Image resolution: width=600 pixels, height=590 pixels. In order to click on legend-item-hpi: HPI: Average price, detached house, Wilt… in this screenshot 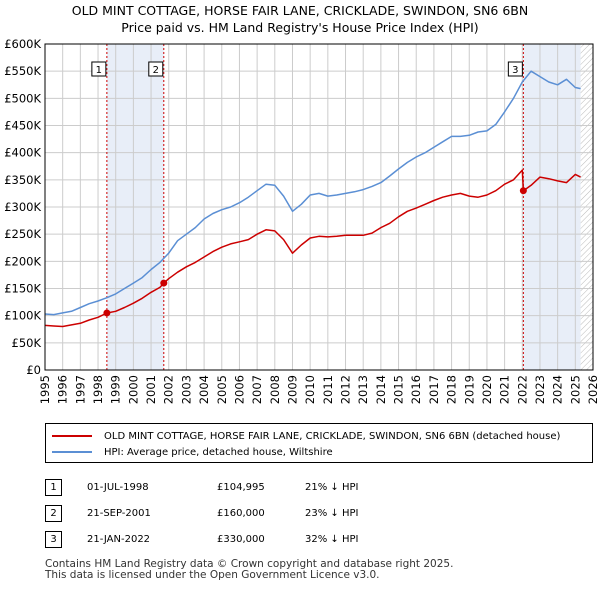, I will do `click(192, 452)`.